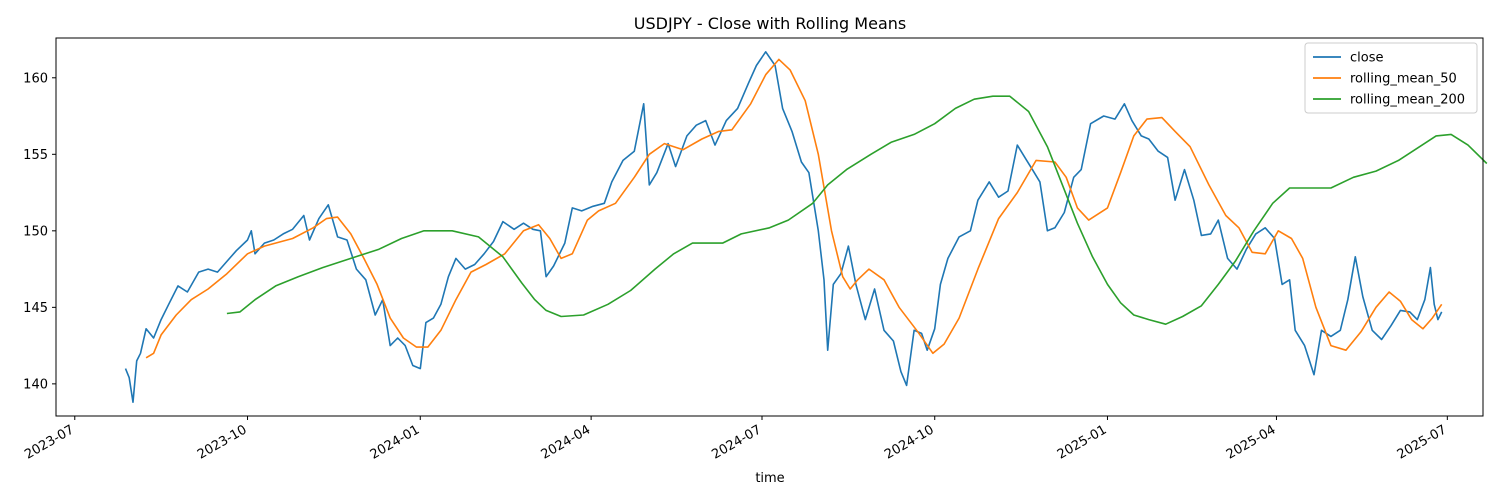  What do you see at coordinates (35, 155) in the screenshot?
I see `y-tick-label: 155` at bounding box center [35, 155].